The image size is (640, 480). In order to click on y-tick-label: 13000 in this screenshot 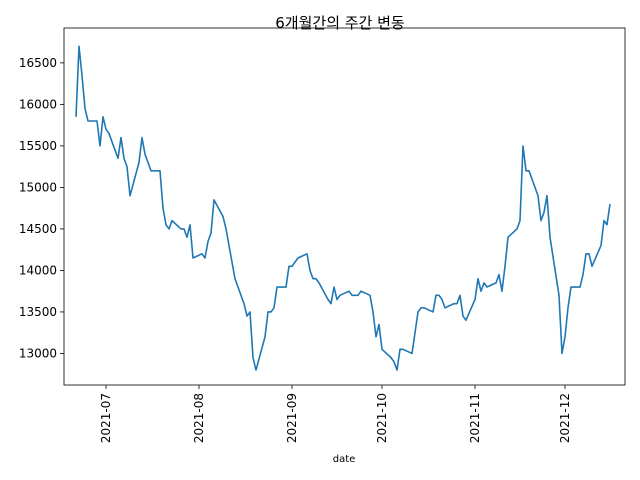, I will do `click(38, 353)`.